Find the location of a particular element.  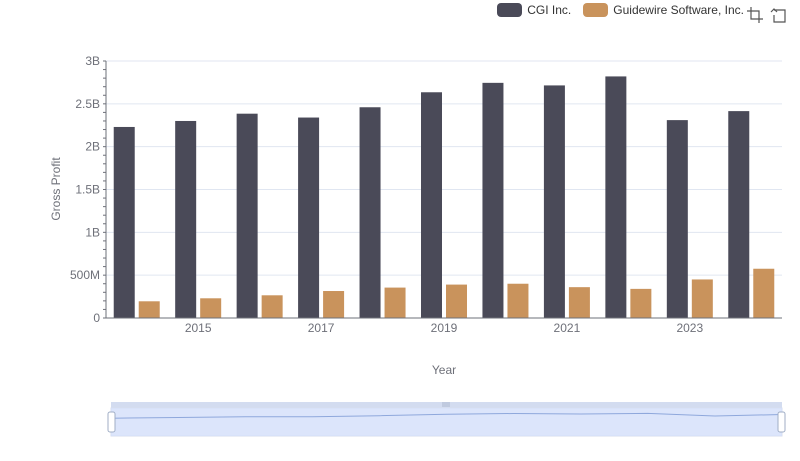

x-tick-label: 2015 is located at coordinates (198, 328).